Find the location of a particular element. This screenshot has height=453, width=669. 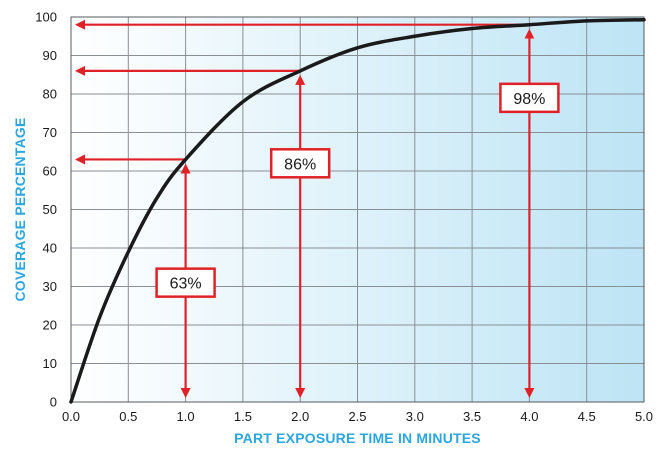

x-tick-label: 3.0 is located at coordinates (415, 416).